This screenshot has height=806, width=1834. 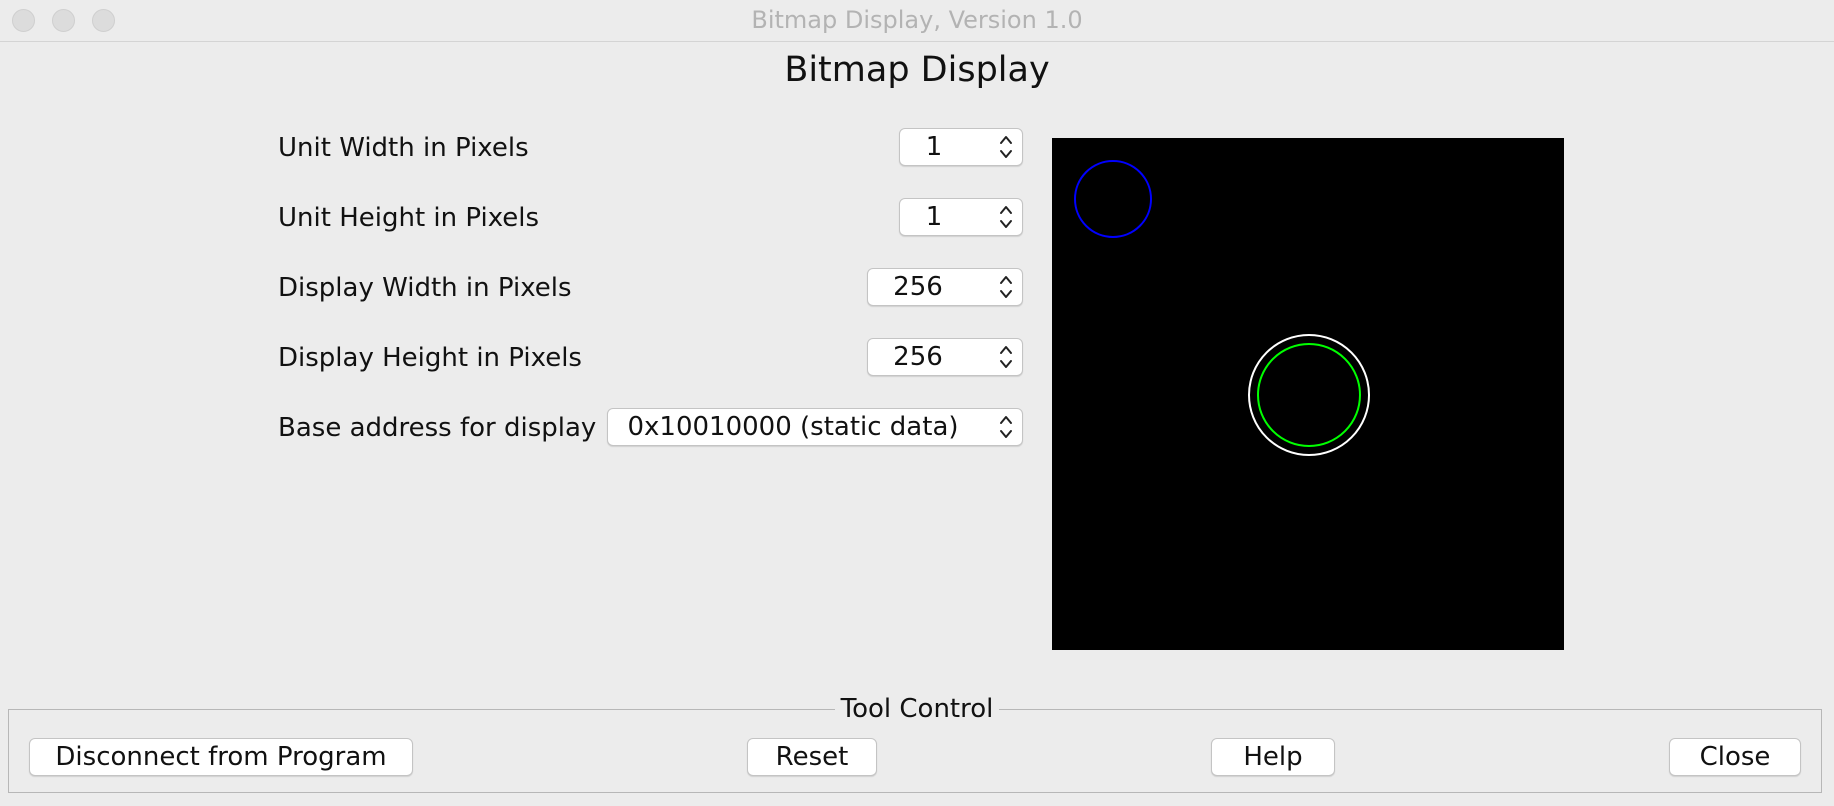 What do you see at coordinates (961, 217) in the screenshot?
I see `unit-height-spinner: 1` at bounding box center [961, 217].